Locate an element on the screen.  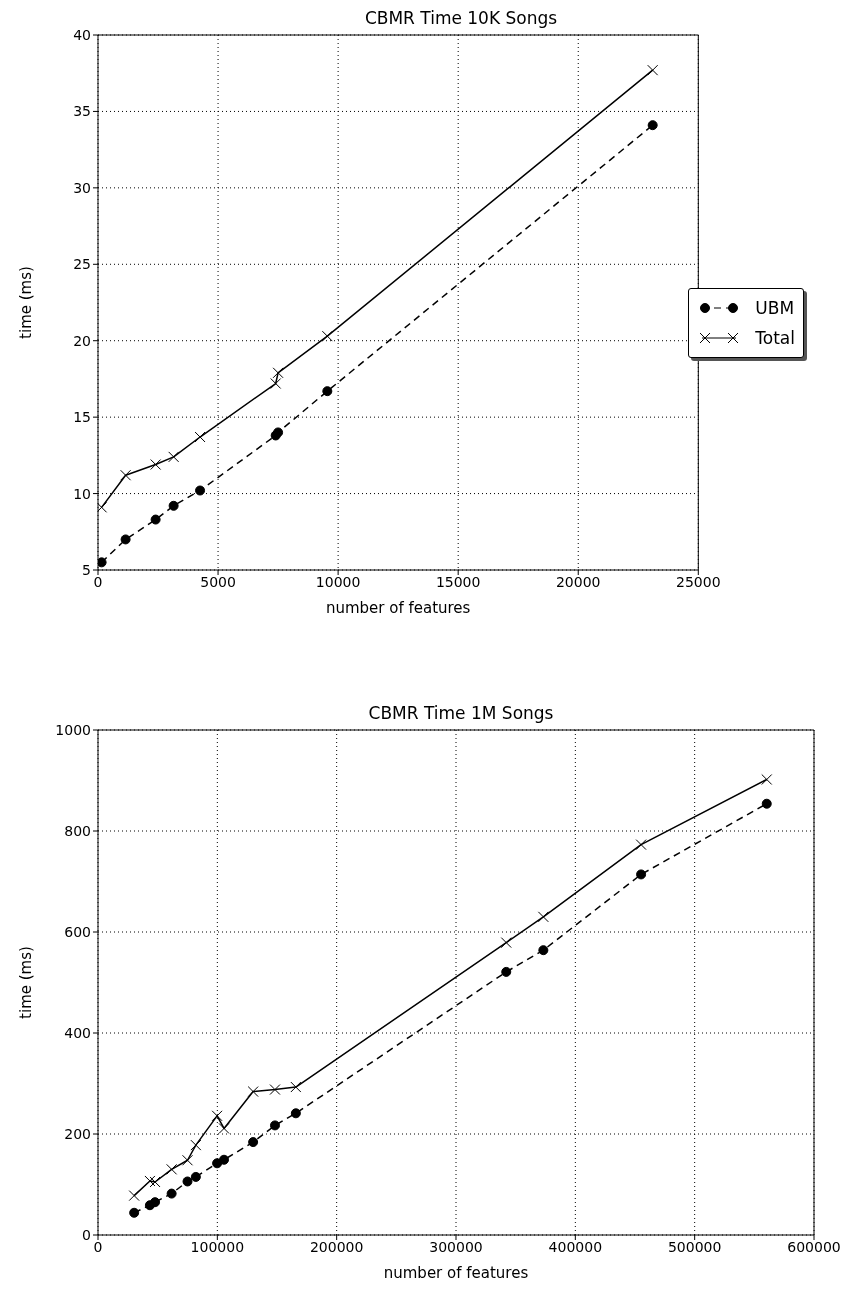
y-tick-label: 30 is located at coordinates (82, 187).